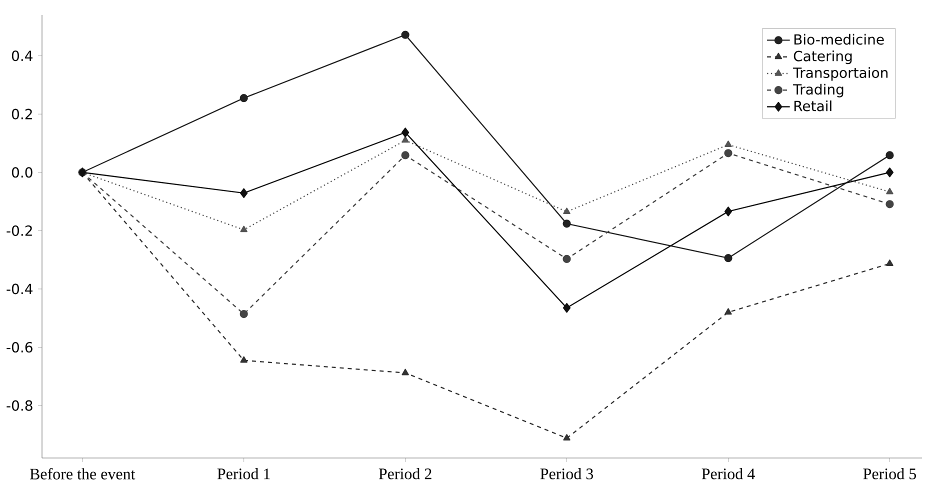 This screenshot has height=483, width=944. What do you see at coordinates (889, 474) in the screenshot?
I see `x-tick-label: Period 5` at bounding box center [889, 474].